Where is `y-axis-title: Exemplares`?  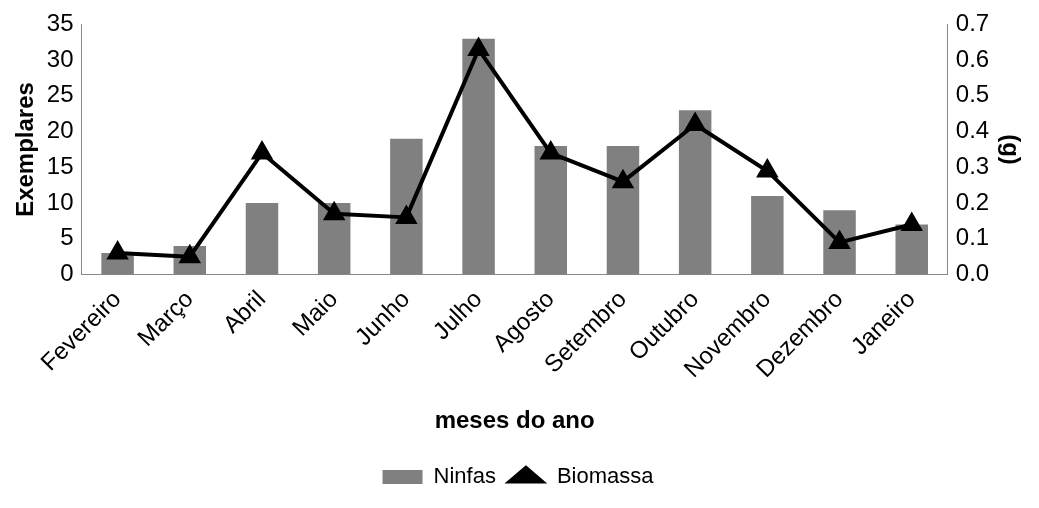 y-axis-title: Exemplares is located at coordinates (25, 149).